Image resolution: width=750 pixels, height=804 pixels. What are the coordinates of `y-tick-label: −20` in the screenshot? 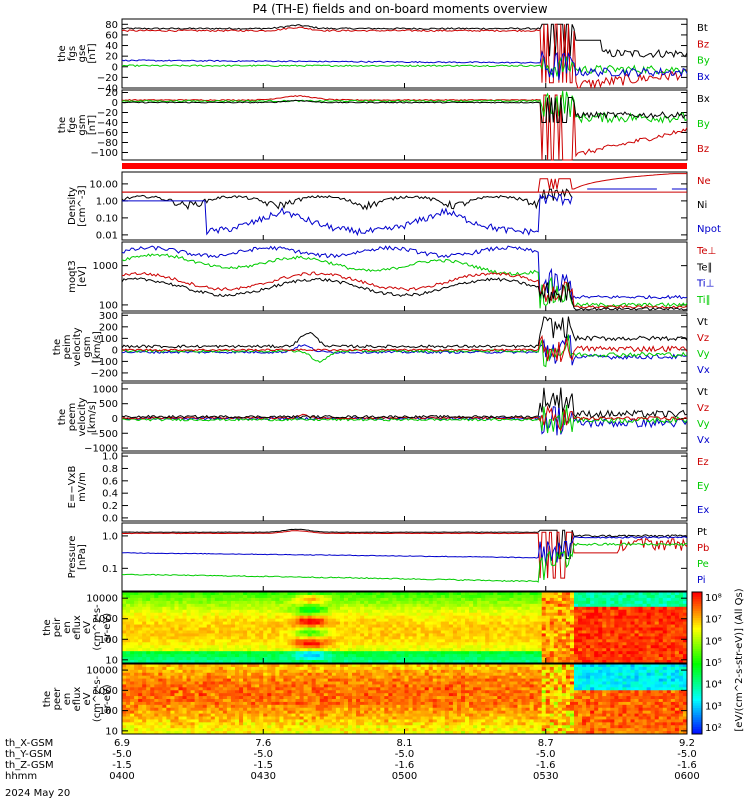 It's located at (107, 78).